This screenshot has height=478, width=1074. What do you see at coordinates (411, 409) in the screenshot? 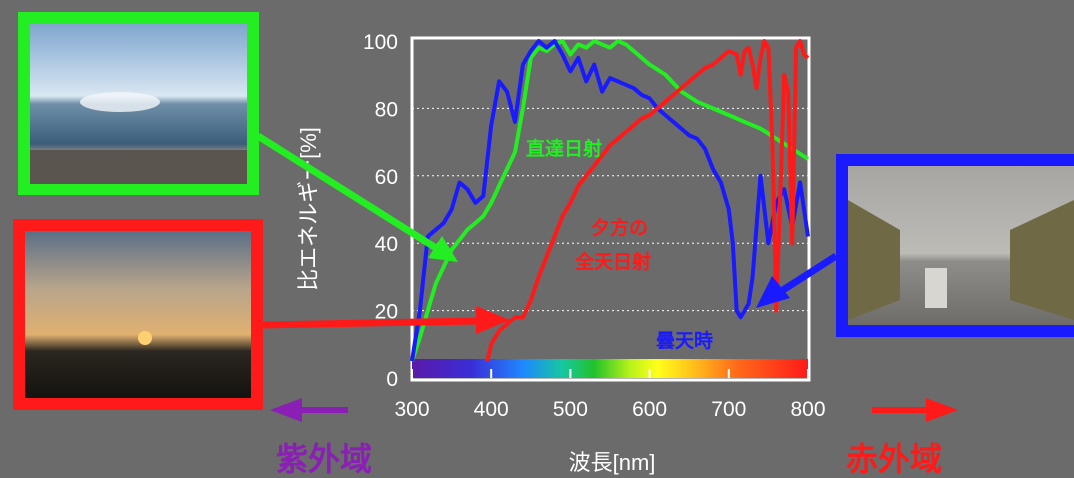
I see `x-tick-label: 300` at bounding box center [411, 409].